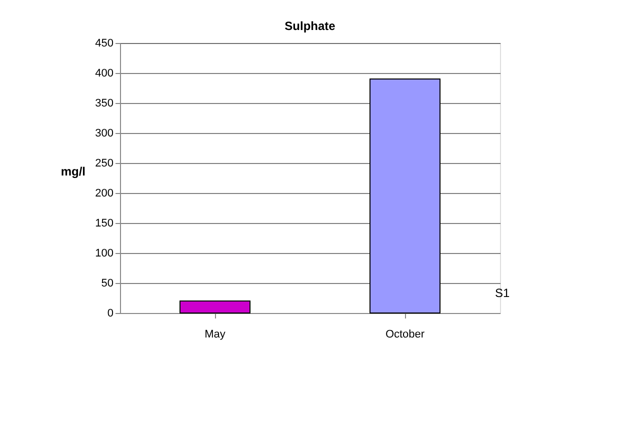  What do you see at coordinates (104, 104) in the screenshot?
I see `y-tick-label: 350` at bounding box center [104, 104].